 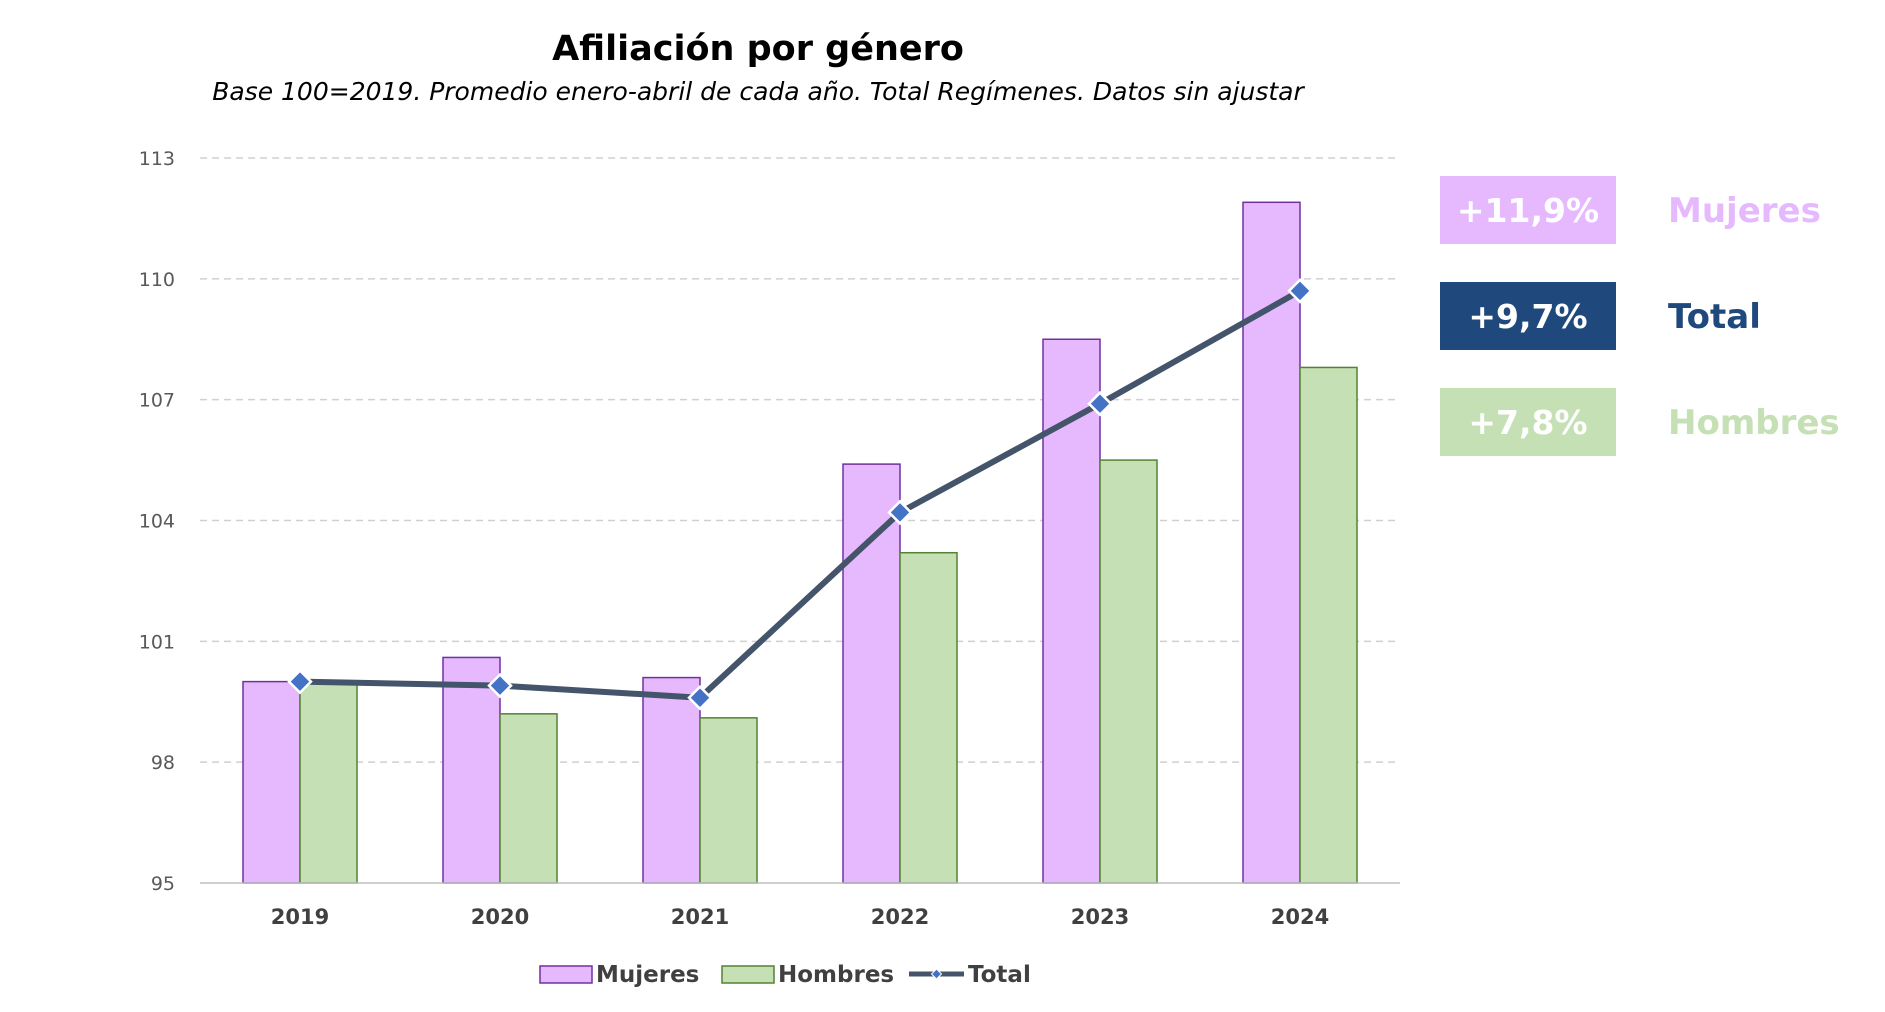 I want to click on summary-card-box-total, so click(x=1528, y=316).